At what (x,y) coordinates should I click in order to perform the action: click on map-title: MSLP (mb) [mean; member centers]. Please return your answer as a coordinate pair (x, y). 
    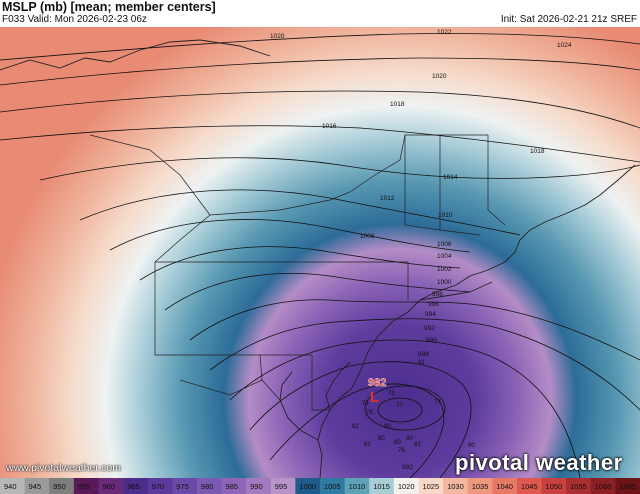
    Looking at the image, I should click on (109, 7).